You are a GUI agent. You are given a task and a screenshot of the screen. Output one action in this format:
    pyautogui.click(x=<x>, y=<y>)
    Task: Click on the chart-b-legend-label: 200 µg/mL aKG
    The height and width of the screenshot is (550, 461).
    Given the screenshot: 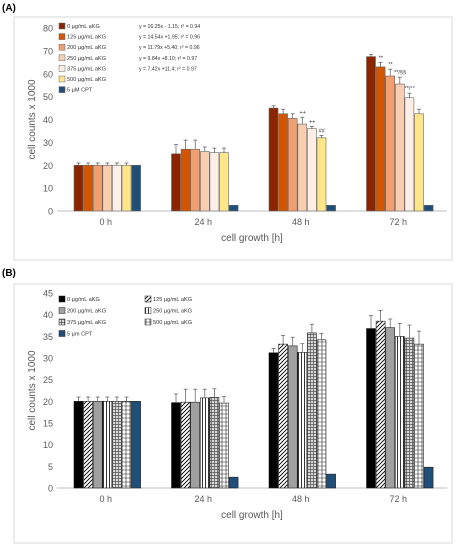 What is the action you would take?
    pyautogui.click(x=86, y=312)
    